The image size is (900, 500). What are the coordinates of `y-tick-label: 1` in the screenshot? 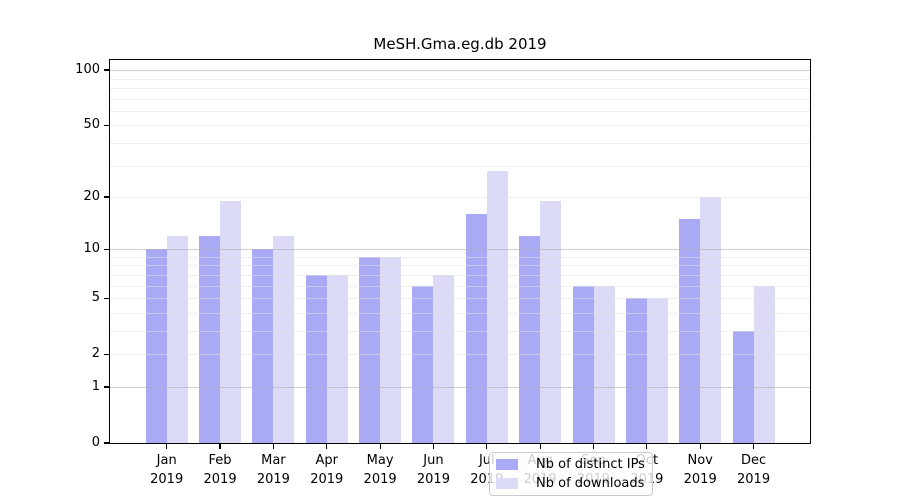 It's located at (95, 386).